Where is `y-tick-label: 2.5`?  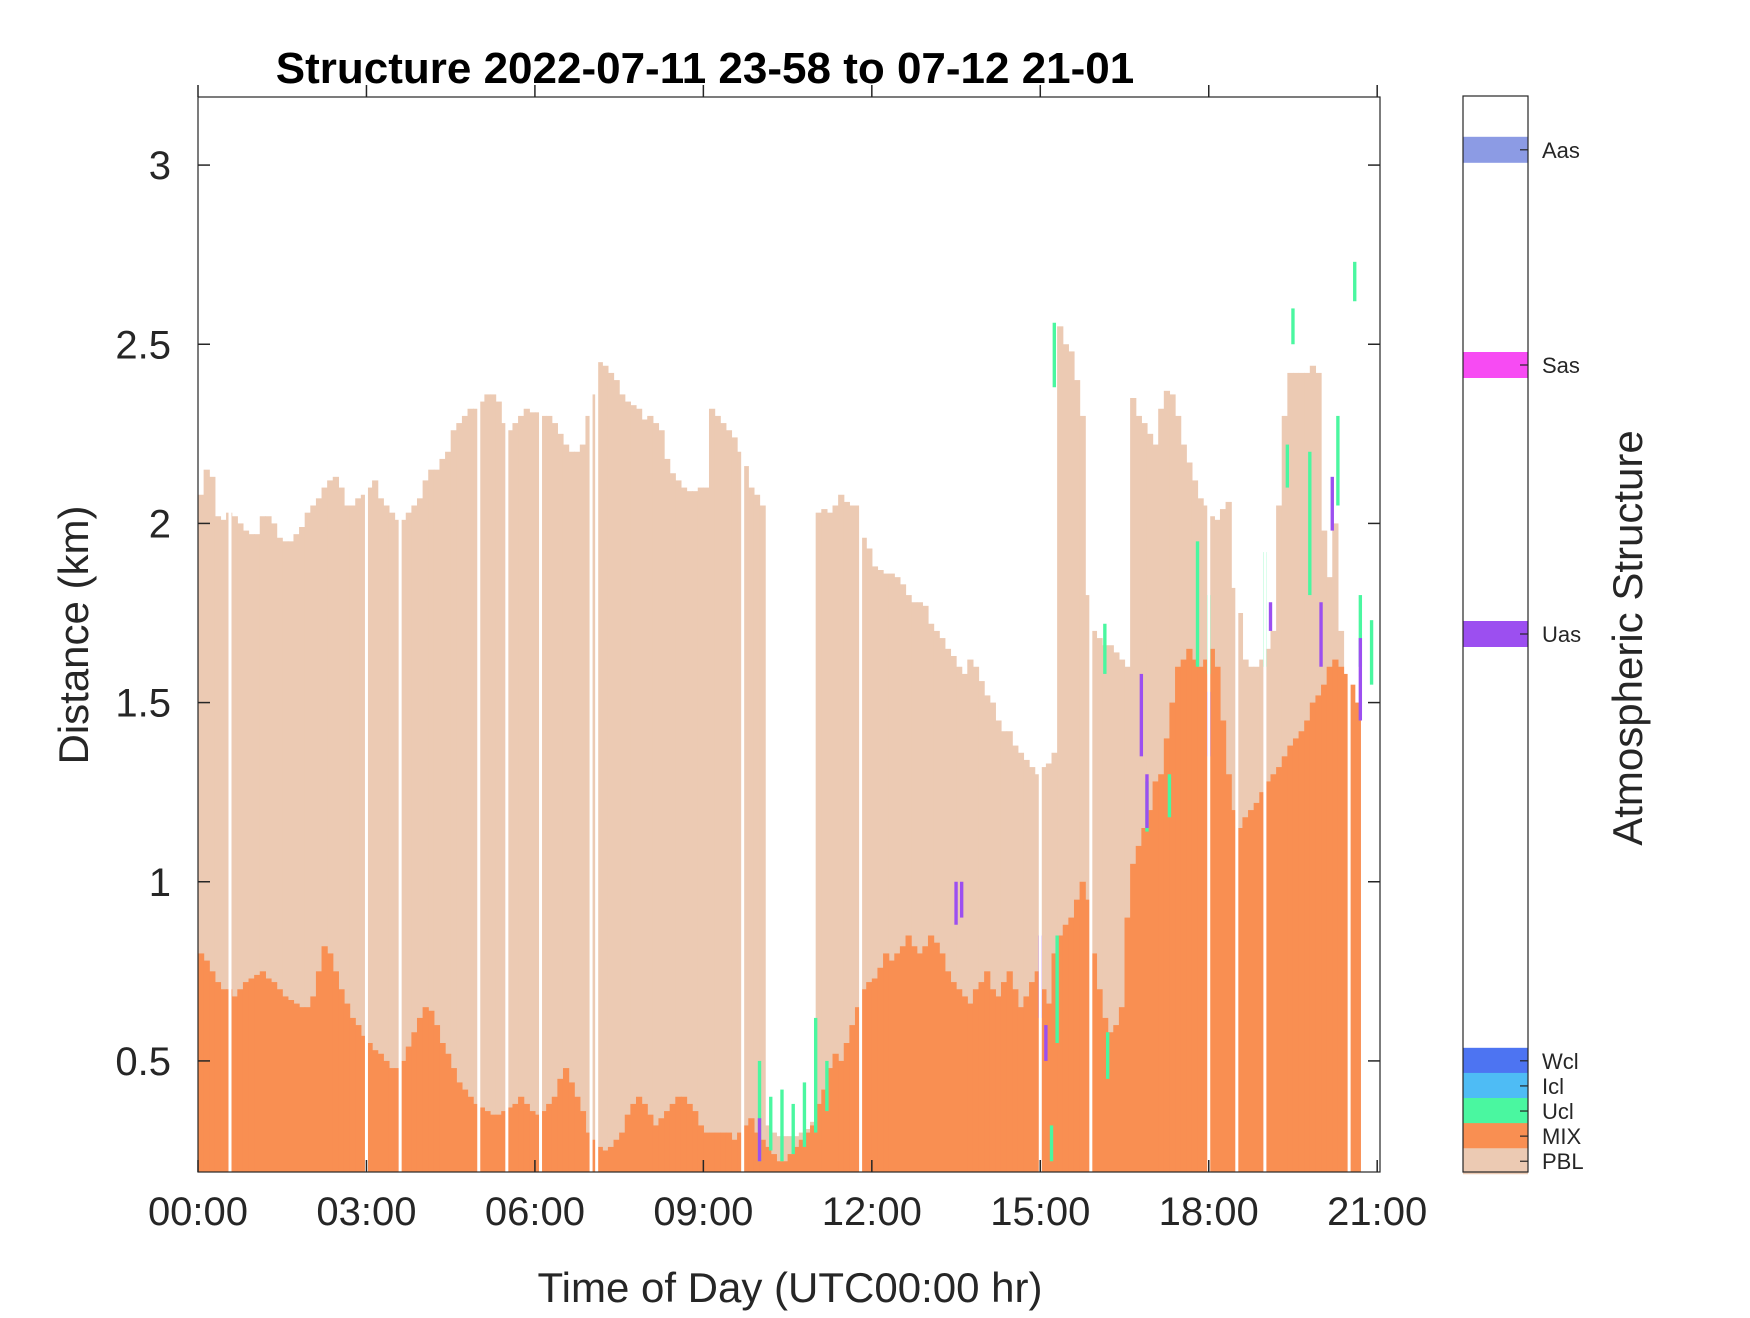 y-tick-label: 2.5 is located at coordinates (143, 345).